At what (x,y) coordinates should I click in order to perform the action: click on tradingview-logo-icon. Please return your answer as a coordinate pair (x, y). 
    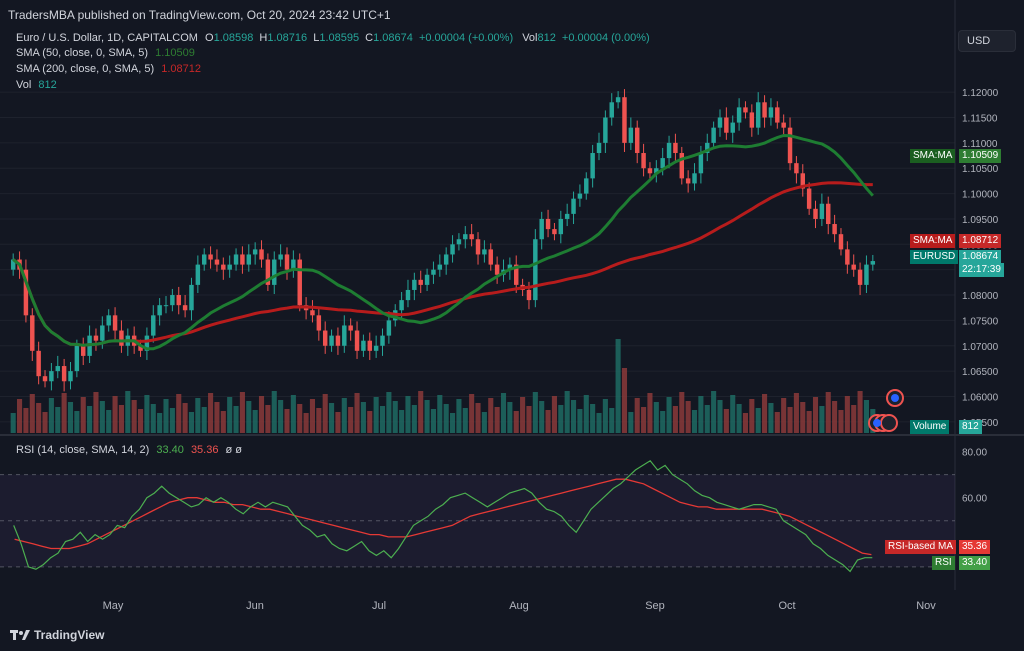
    Looking at the image, I should click on (20, 635).